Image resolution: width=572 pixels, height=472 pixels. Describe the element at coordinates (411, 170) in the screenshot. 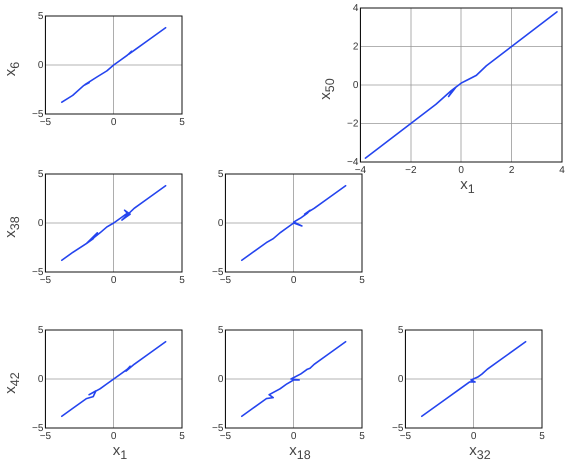

I see `x-tick-label: −2` at that location.